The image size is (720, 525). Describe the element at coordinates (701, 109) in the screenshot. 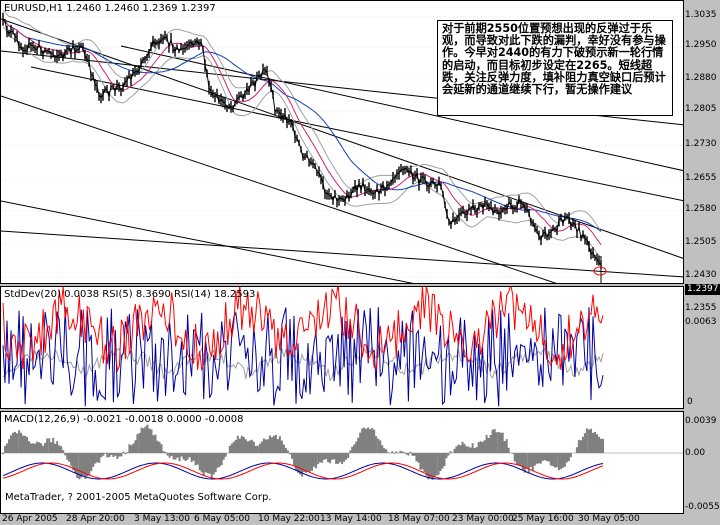

I see `price-tick: 1.2805` at that location.